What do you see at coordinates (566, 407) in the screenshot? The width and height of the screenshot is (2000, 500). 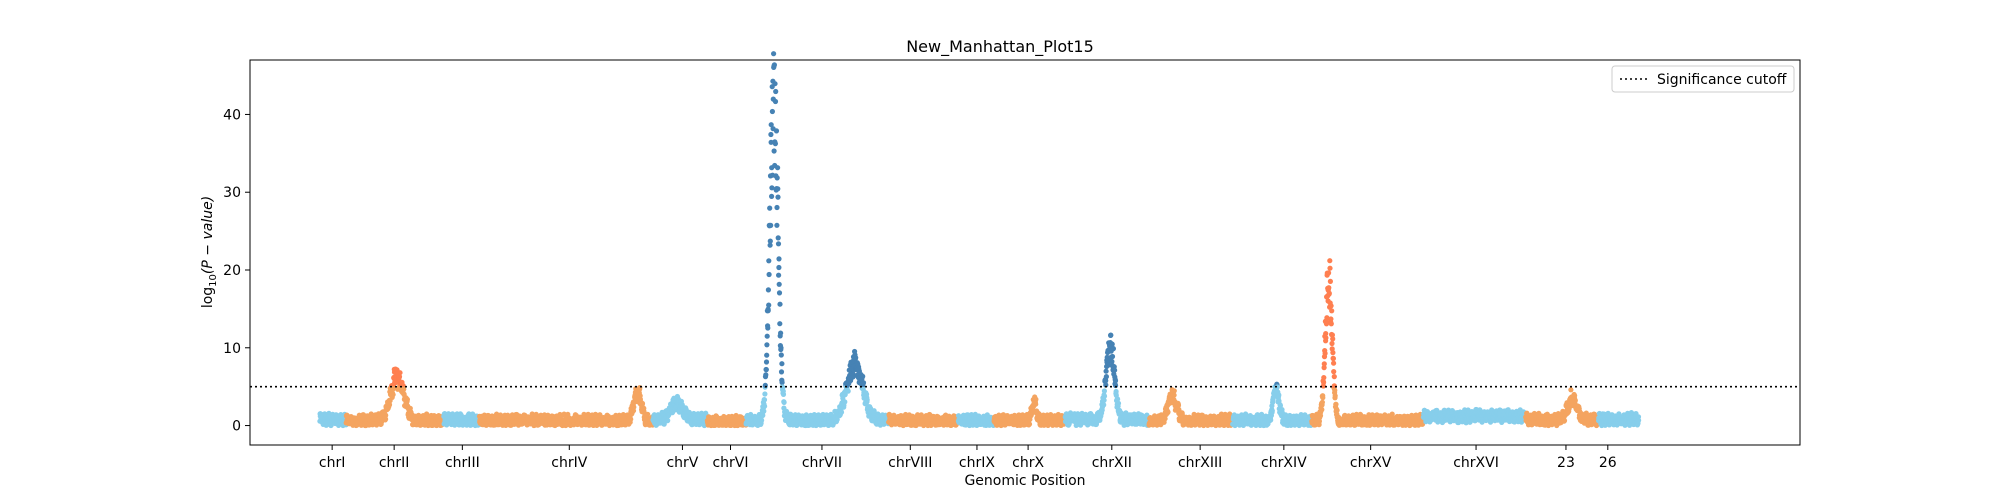 I see `points-chrIV` at bounding box center [566, 407].